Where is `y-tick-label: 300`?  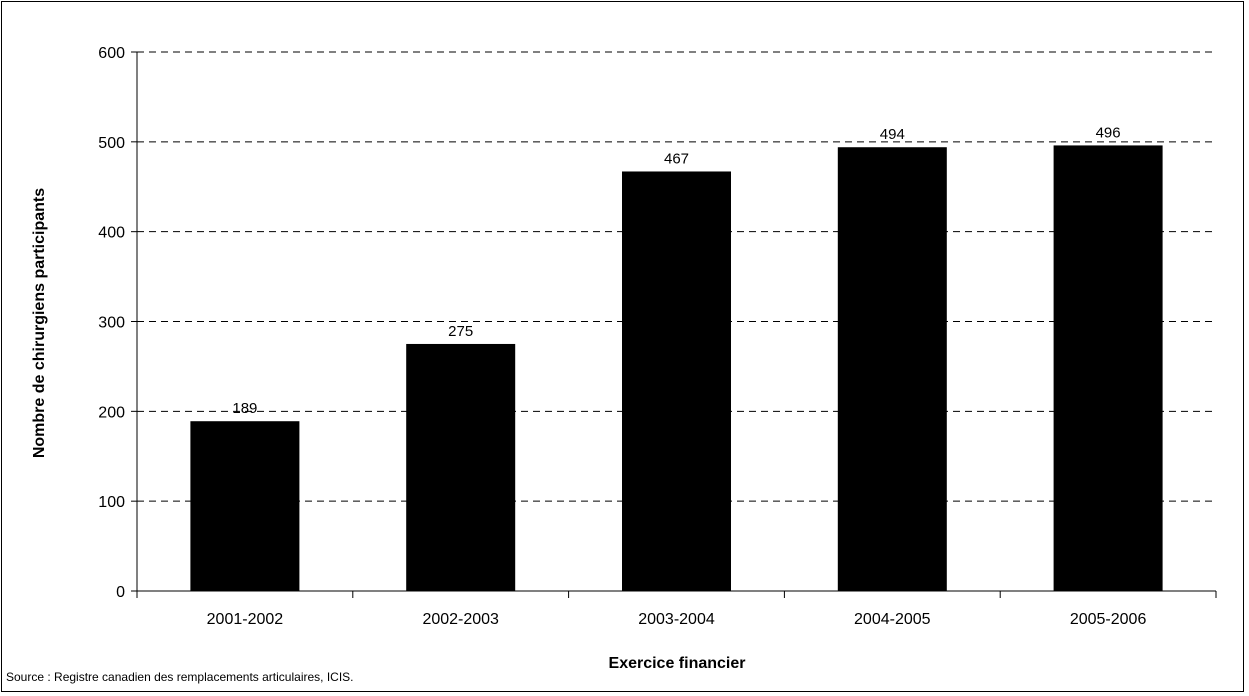
y-tick-label: 300 is located at coordinates (111, 323).